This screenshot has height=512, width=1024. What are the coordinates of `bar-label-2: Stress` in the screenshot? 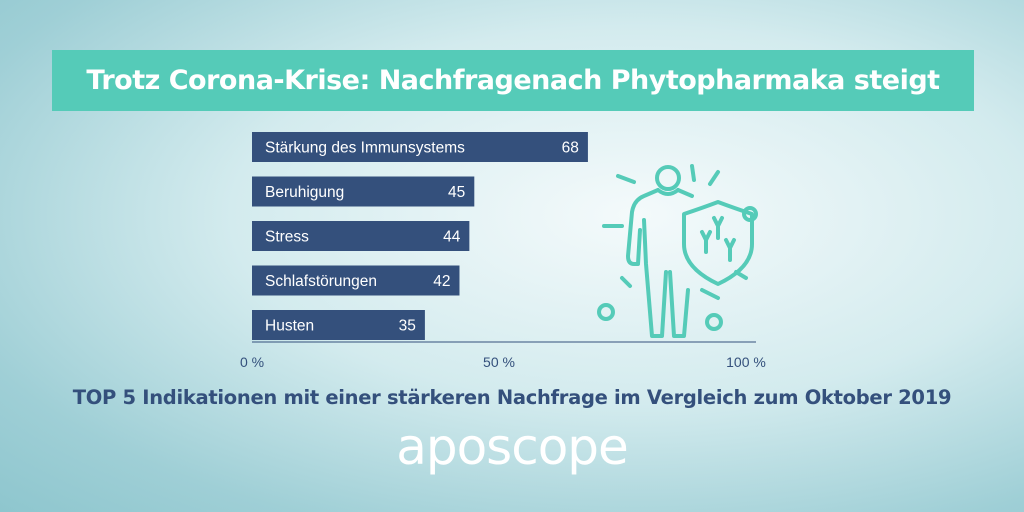 It's located at (287, 237).